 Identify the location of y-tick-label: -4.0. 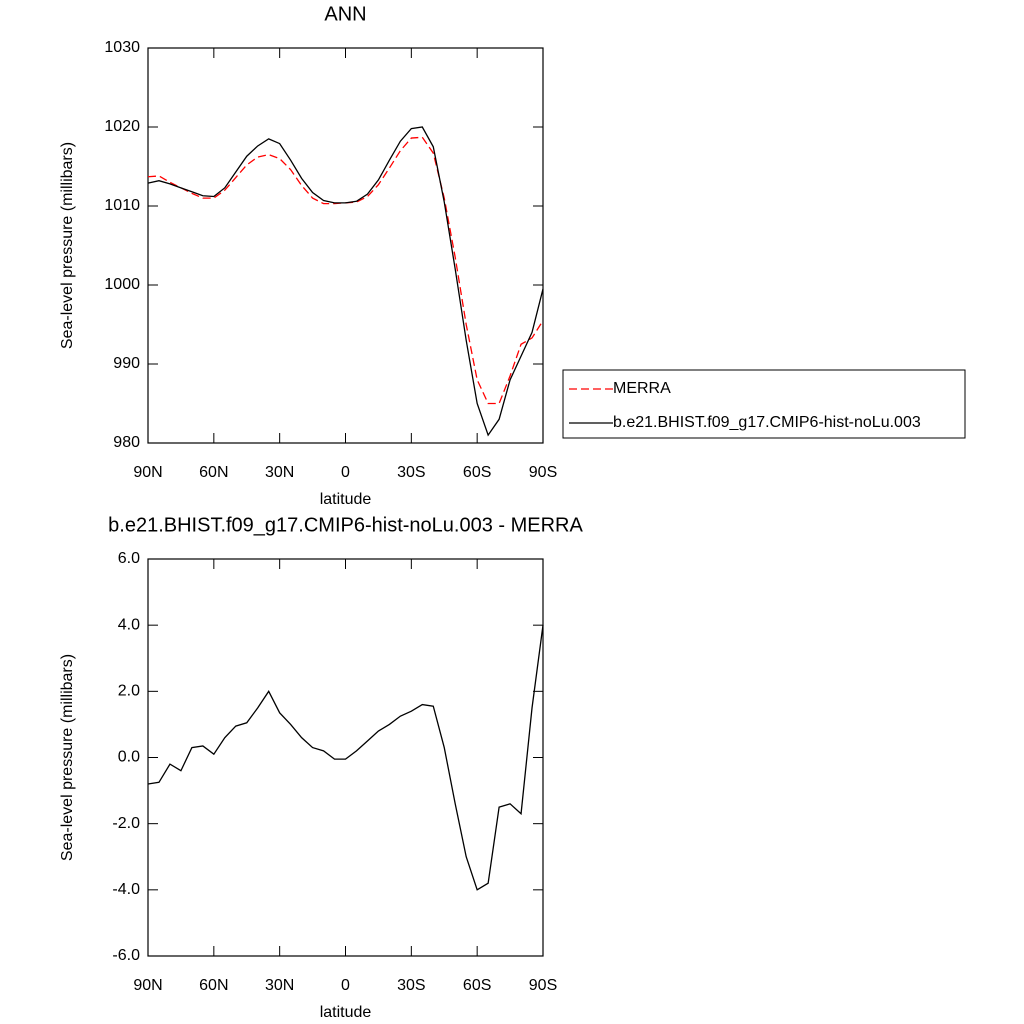
(126, 889).